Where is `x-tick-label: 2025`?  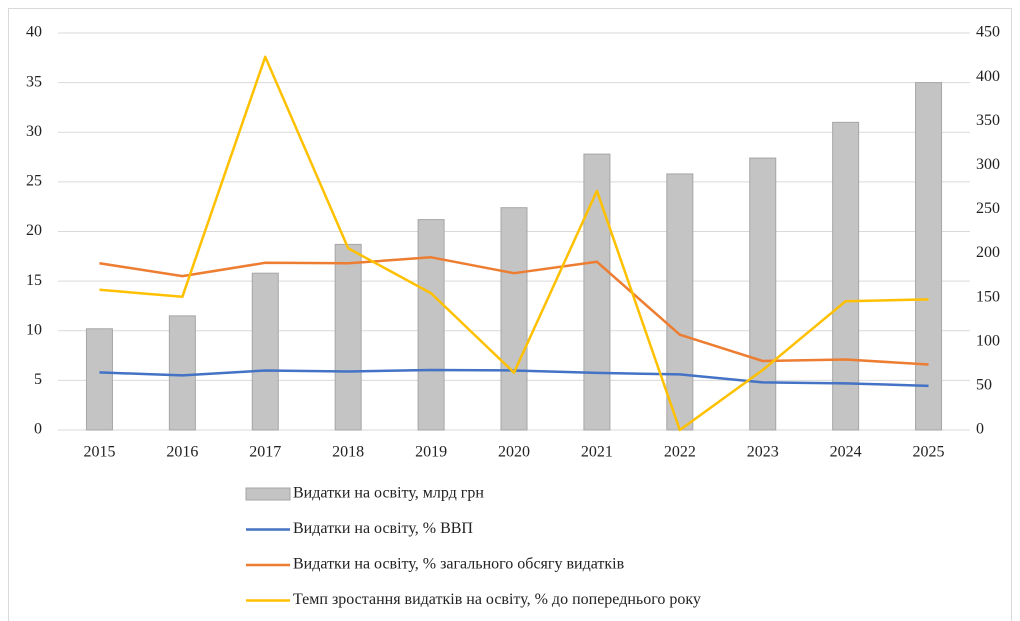
x-tick-label: 2025 is located at coordinates (929, 452).